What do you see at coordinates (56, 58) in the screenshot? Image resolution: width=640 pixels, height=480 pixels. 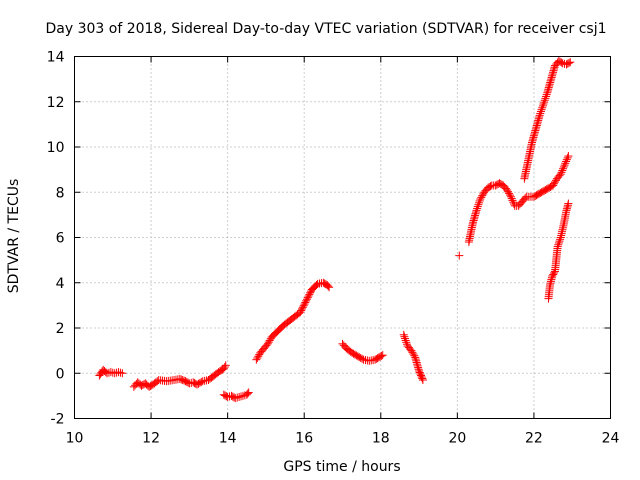 I see `y-tick-label: 14` at bounding box center [56, 58].